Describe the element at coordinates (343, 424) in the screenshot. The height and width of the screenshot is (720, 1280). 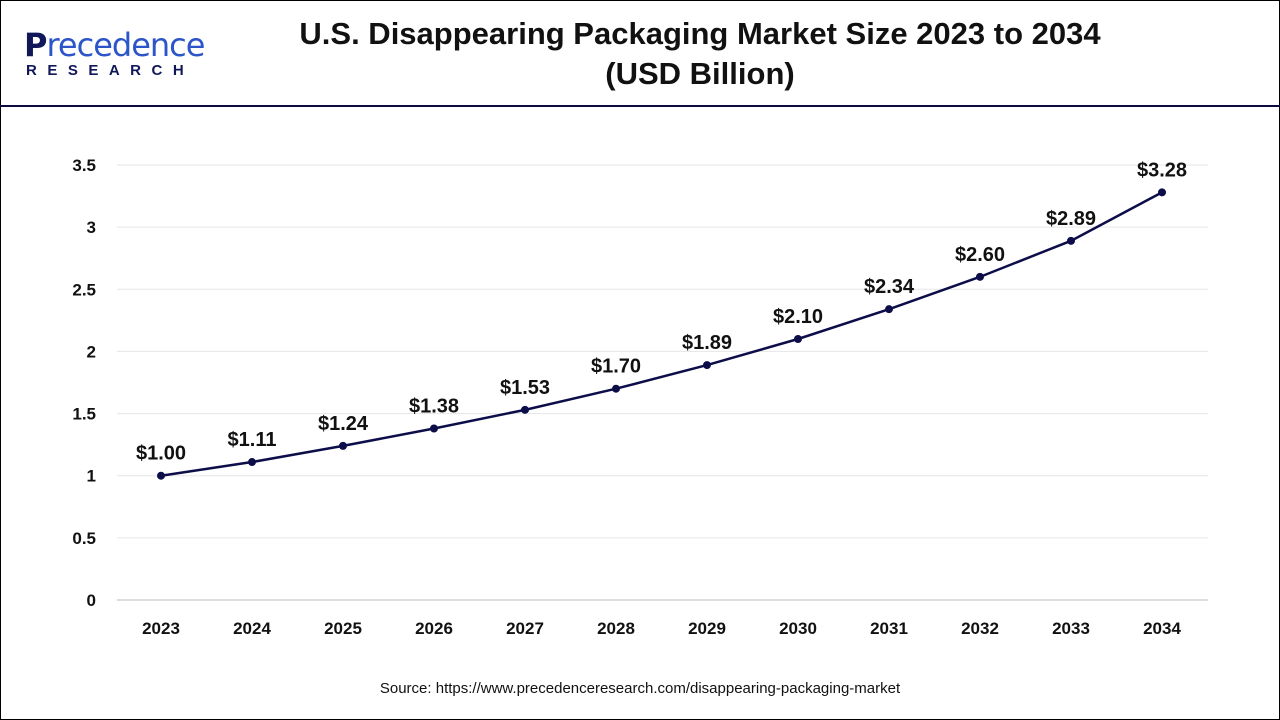
I see `data-label: $1.24` at that location.